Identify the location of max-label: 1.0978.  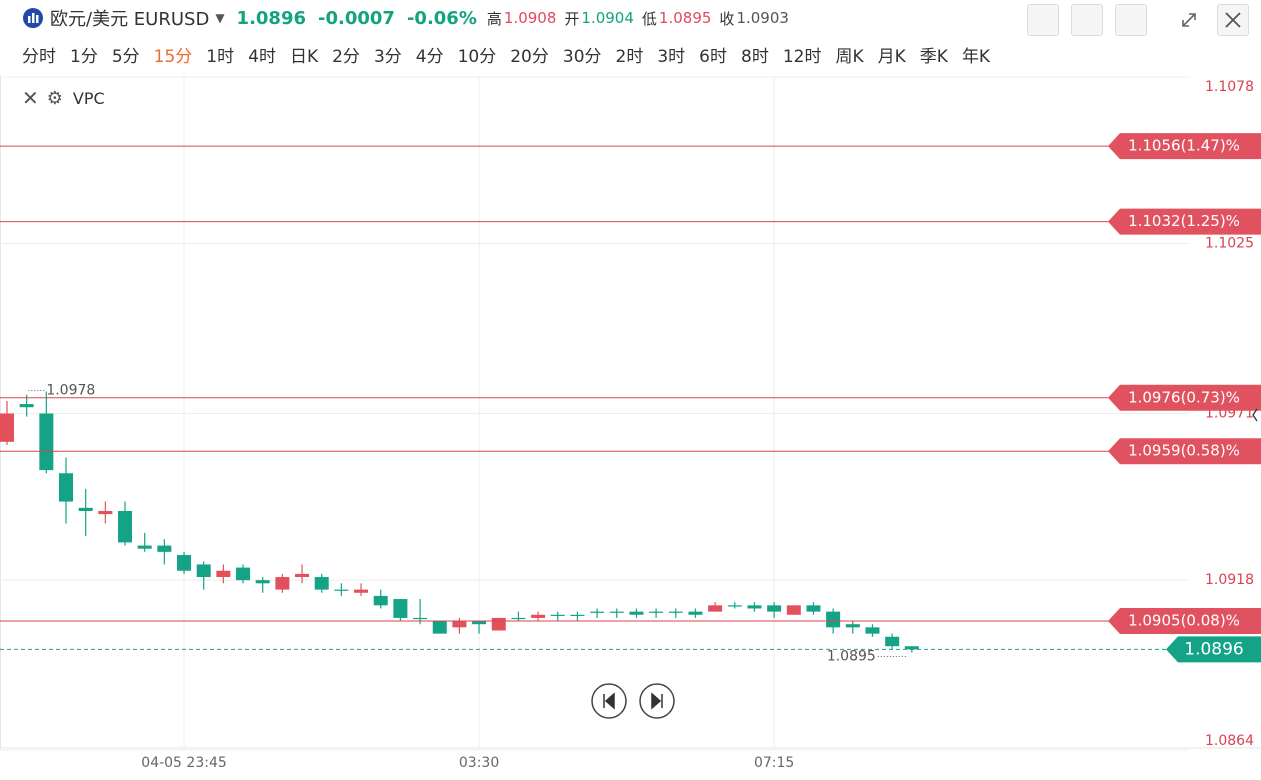
(70, 390).